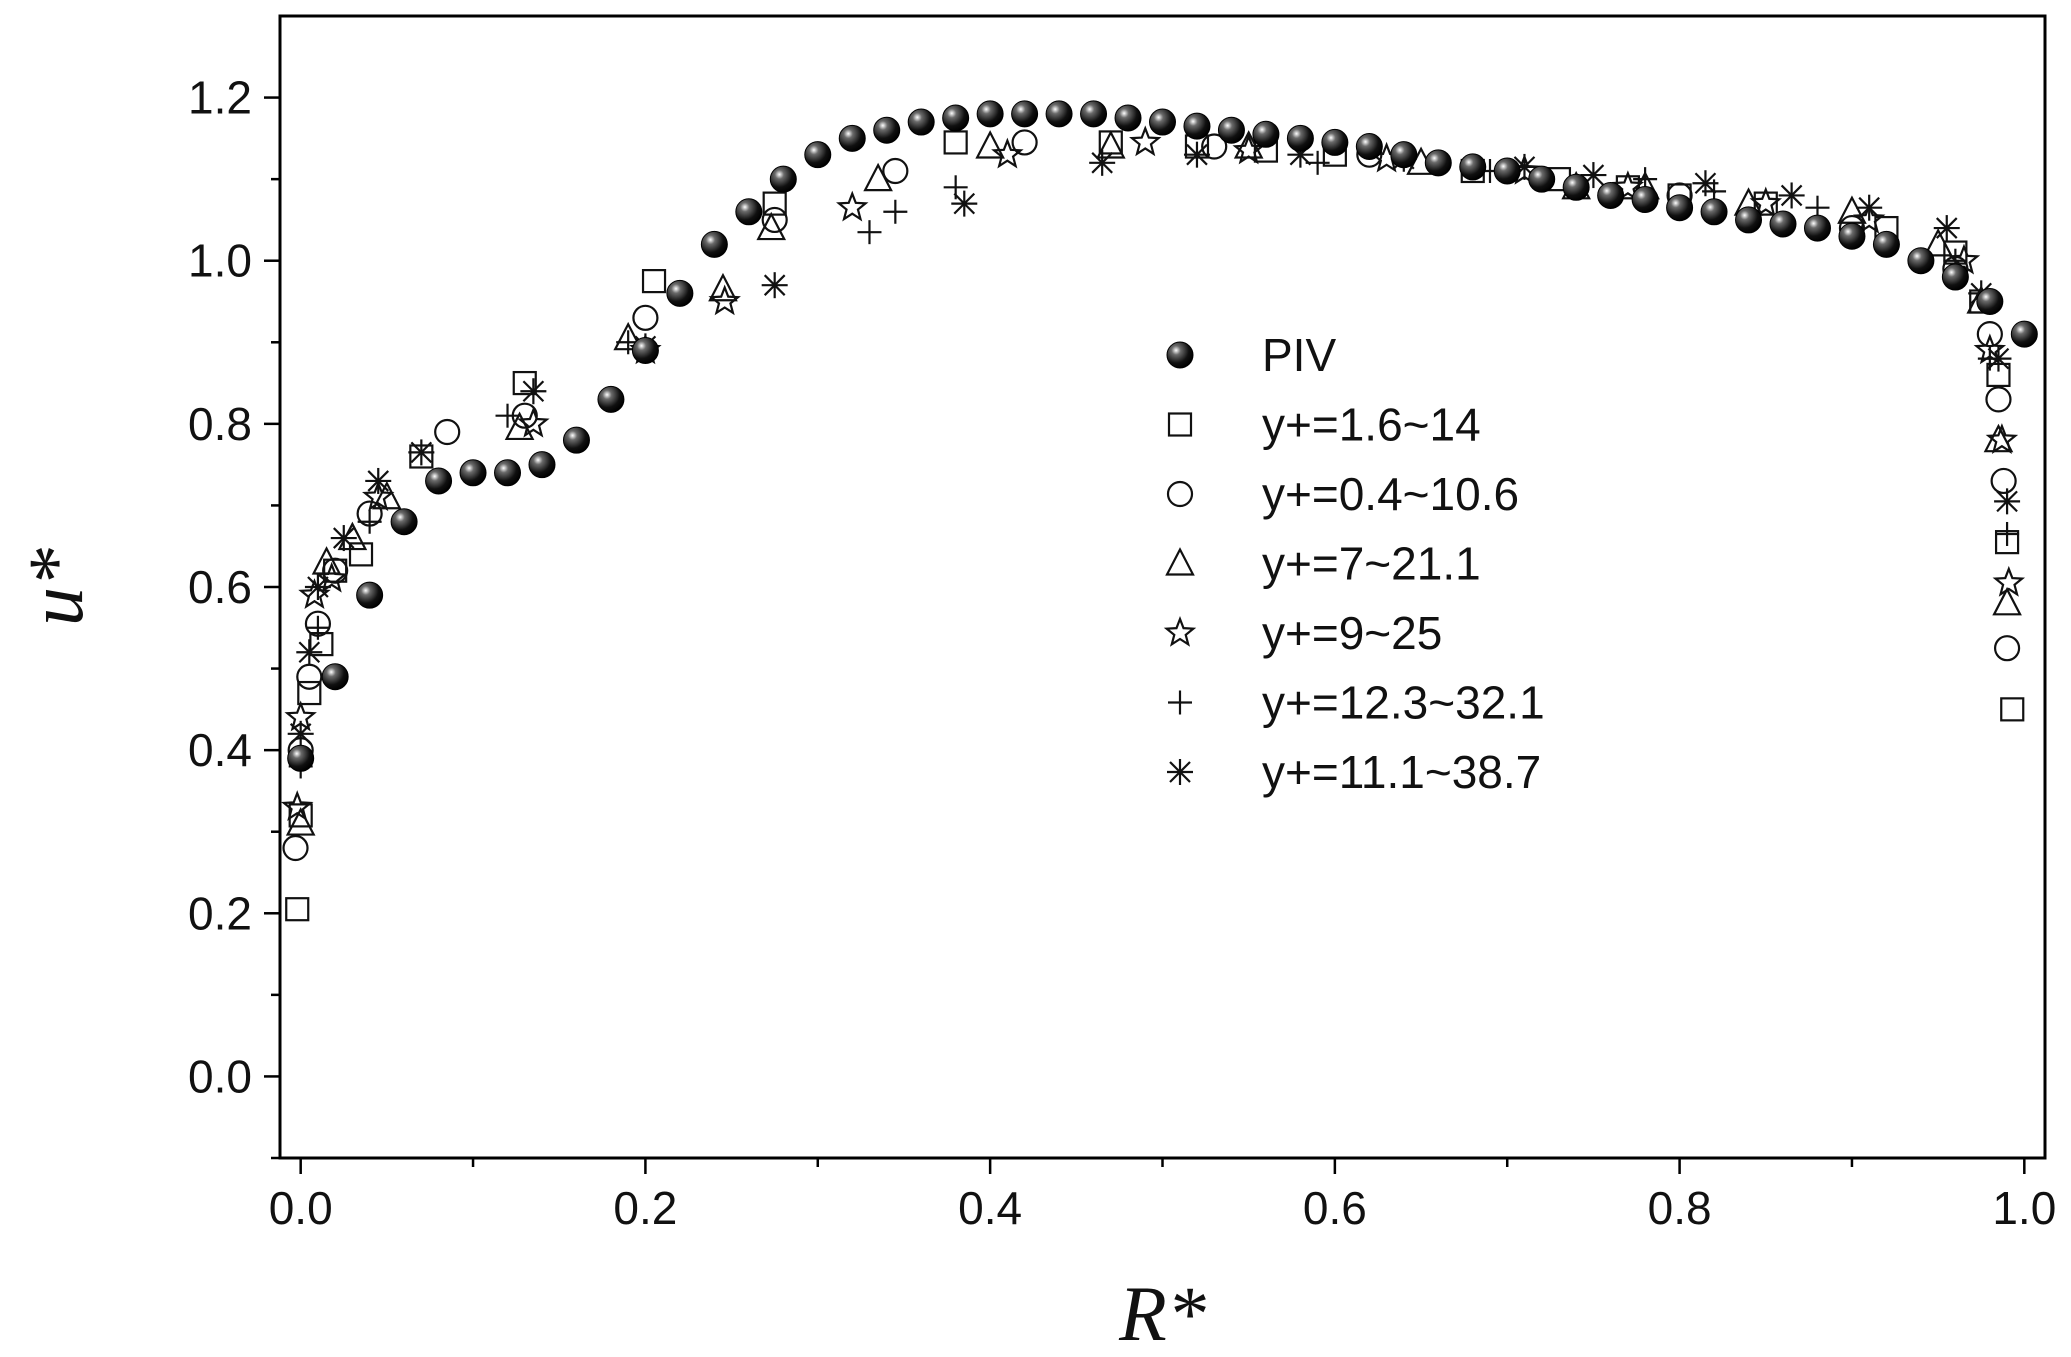 The image size is (2071, 1357). Describe the element at coordinates (1403, 703) in the screenshot. I see `legend-label: y+=12.3~32.1` at that location.